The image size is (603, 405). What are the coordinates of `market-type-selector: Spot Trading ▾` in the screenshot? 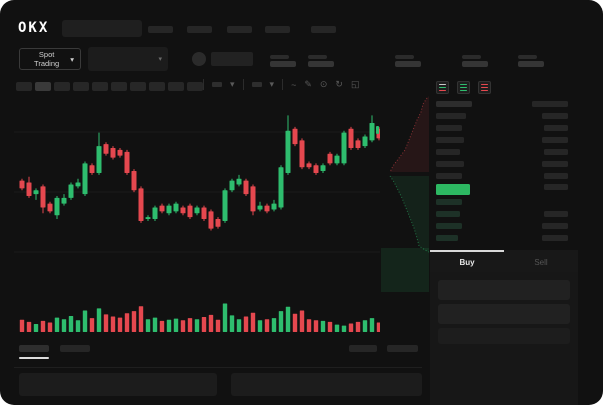 It's located at (50, 59).